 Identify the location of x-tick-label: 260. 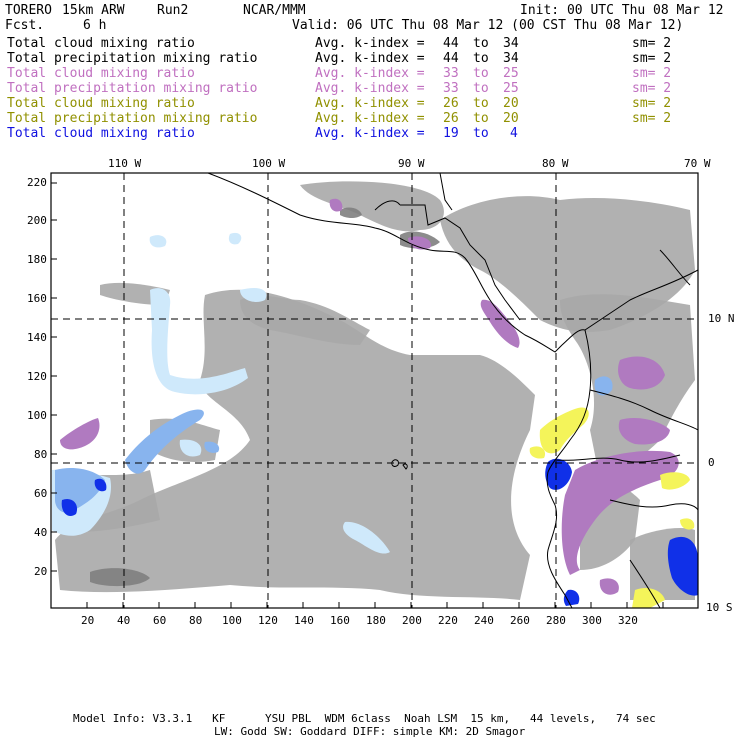
(520, 620).